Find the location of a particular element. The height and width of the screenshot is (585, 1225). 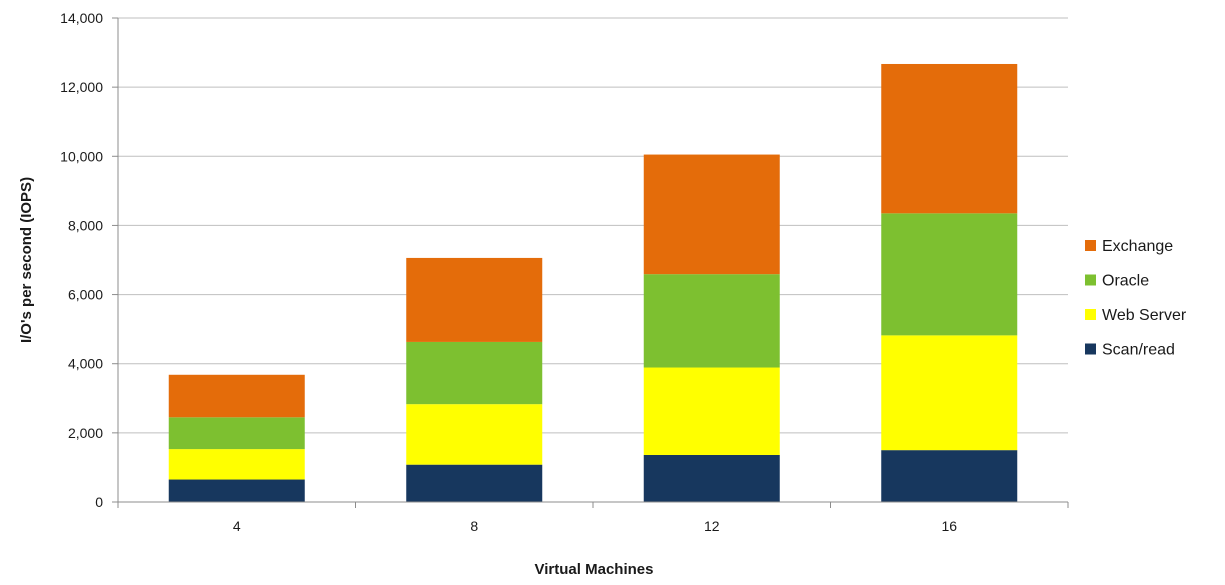

legend-label-web-server: Web Server is located at coordinates (1144, 315).